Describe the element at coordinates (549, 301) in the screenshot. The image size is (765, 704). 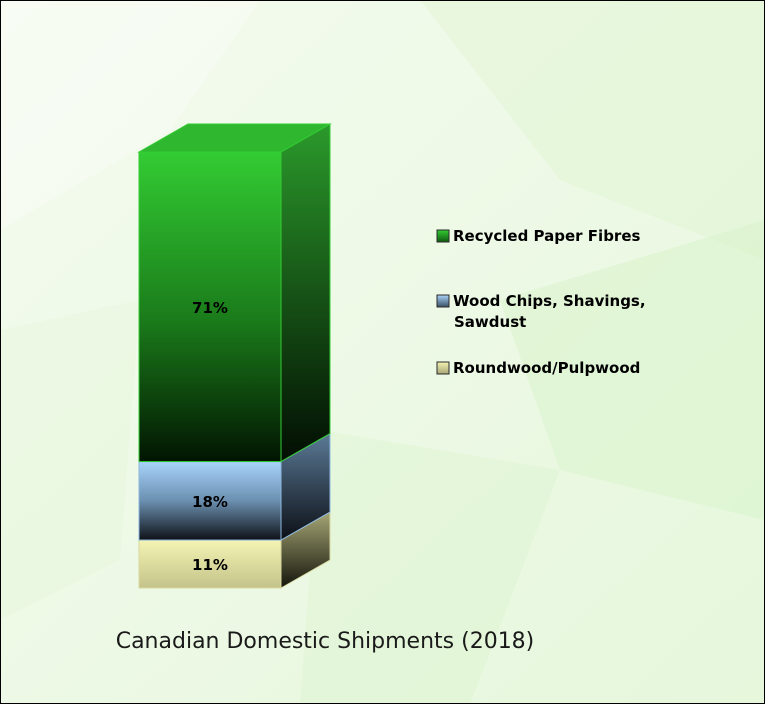
I see `legend-label-wood-chips-shavings-sawdust-line-1: Wood Chips, Shavings,` at that location.